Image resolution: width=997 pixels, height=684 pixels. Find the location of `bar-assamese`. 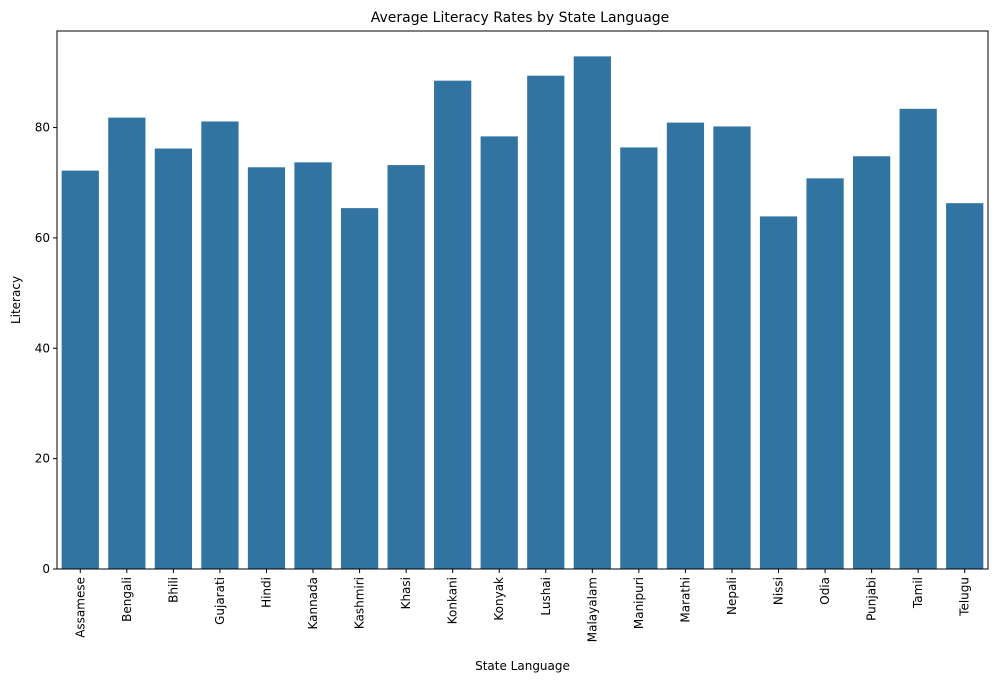

bar-assamese is located at coordinates (80, 369).